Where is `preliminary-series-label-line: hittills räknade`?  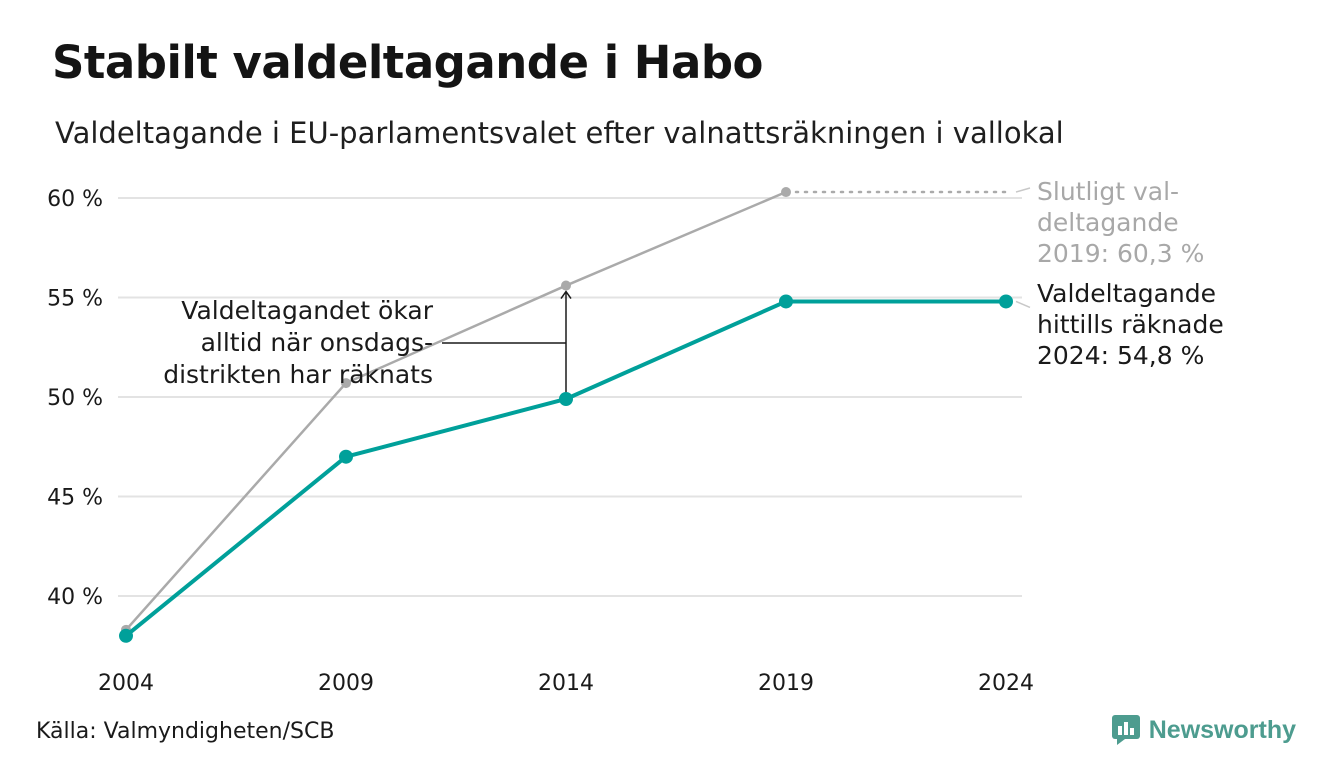 preliminary-series-label-line: hittills räknade is located at coordinates (1130, 324).